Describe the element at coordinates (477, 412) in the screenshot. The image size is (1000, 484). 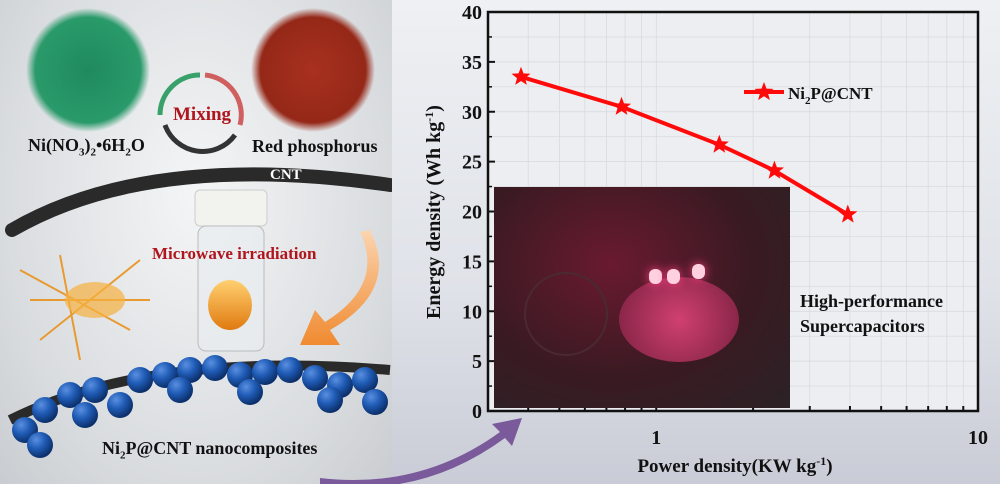
I see `y-tick-label: 0` at that location.